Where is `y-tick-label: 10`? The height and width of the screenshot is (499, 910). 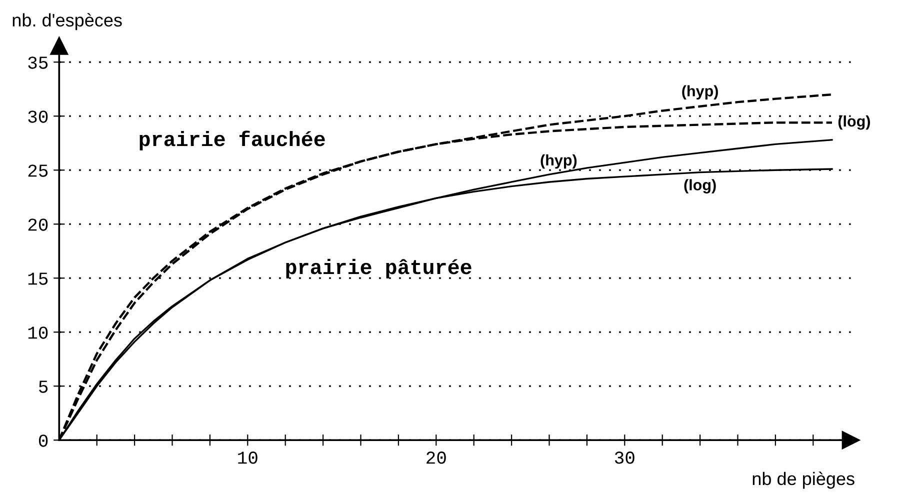 y-tick-label: 10 is located at coordinates (38, 332).